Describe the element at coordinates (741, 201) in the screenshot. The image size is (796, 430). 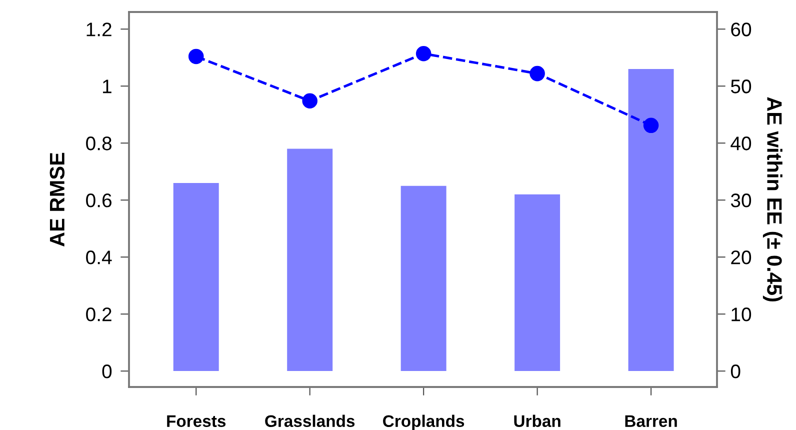
I see `y2-tick-label: 30` at that location.